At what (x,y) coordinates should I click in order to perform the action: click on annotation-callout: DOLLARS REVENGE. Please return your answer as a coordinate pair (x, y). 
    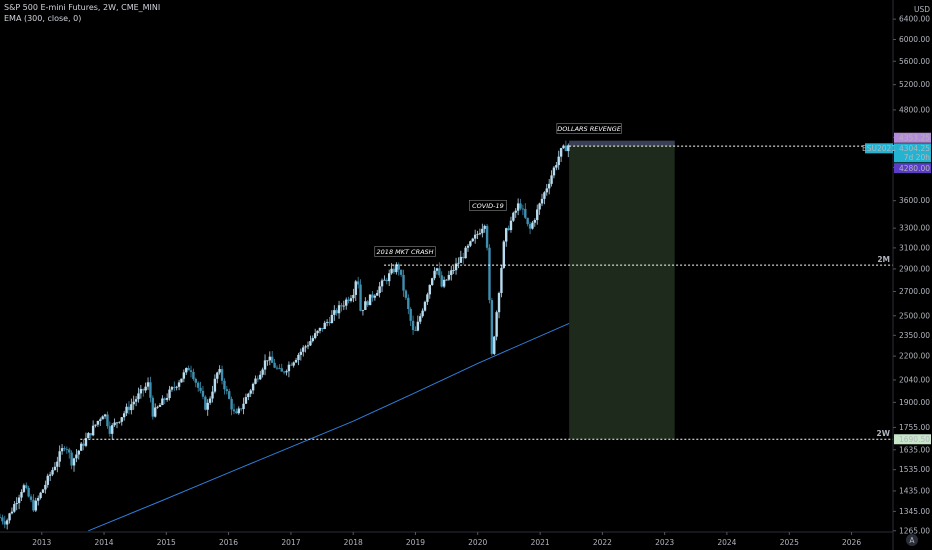
    Looking at the image, I should click on (589, 128).